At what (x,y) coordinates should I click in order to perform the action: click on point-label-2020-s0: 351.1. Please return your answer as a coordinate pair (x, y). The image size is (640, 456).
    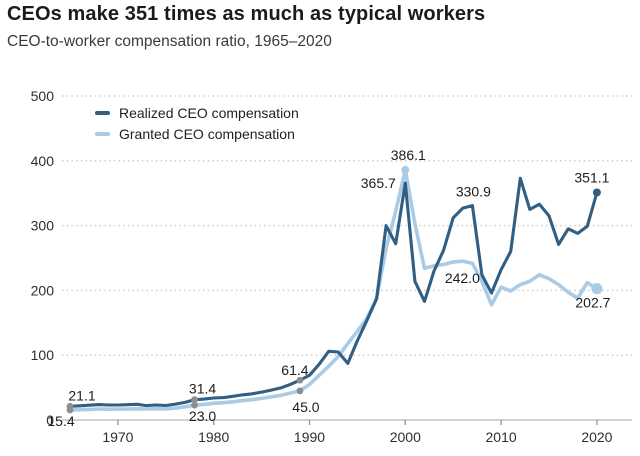
    Looking at the image, I should click on (591, 177).